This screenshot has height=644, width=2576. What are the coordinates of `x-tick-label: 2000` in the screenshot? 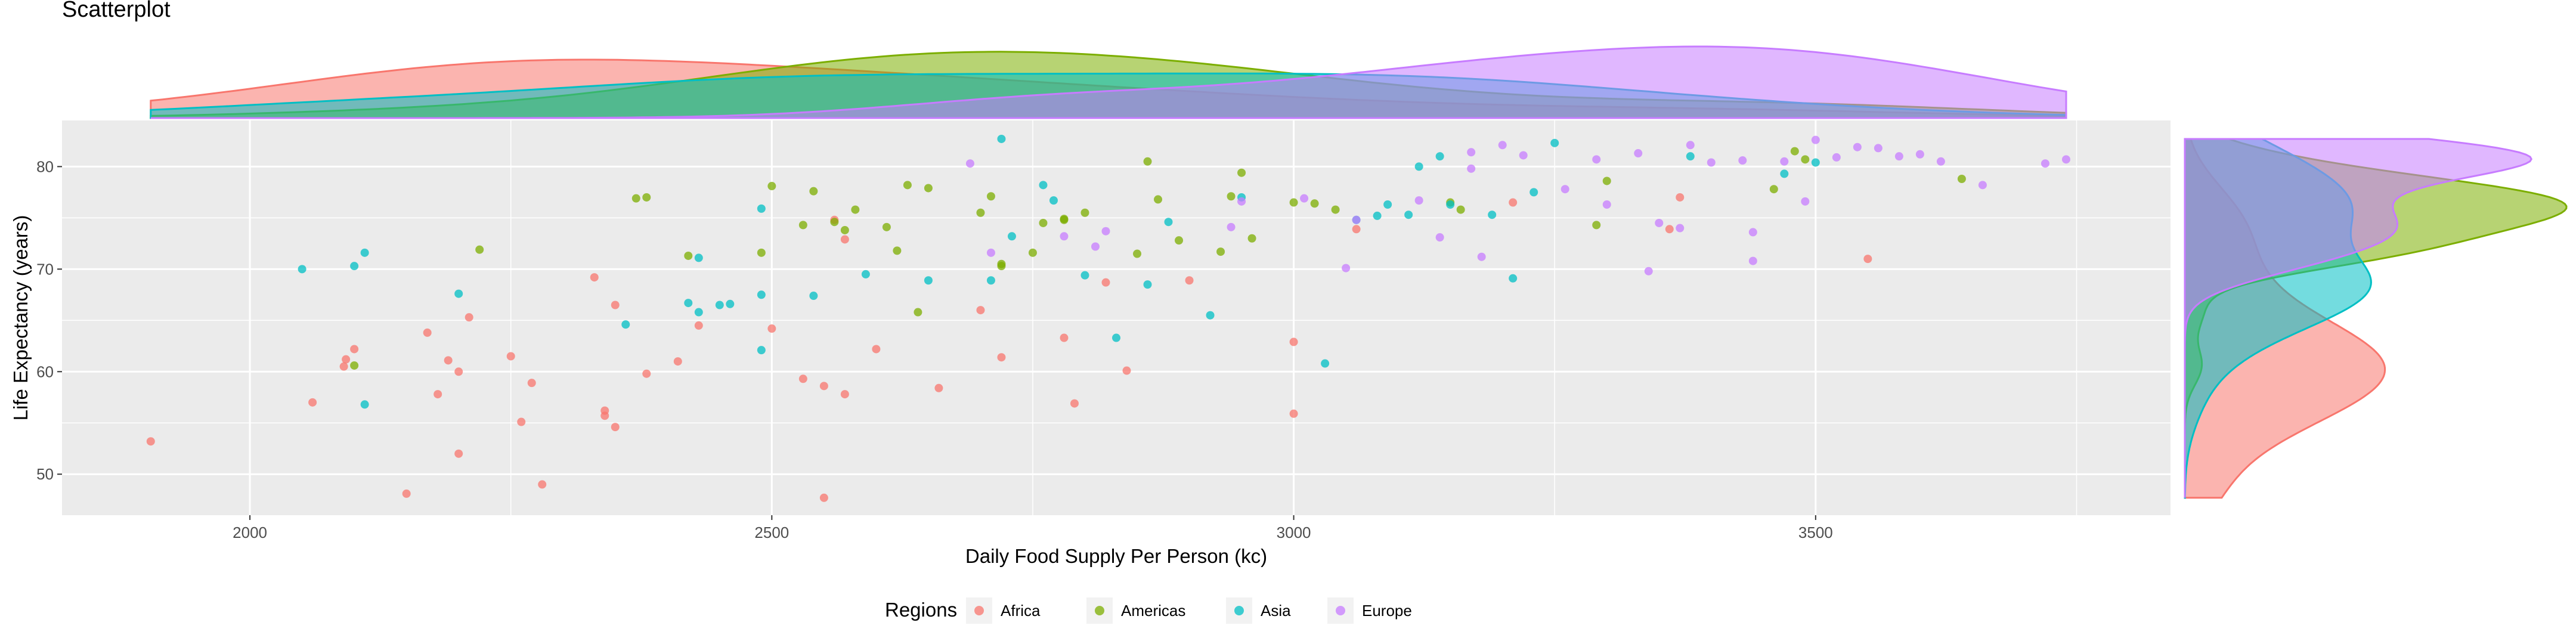 It's located at (250, 532).